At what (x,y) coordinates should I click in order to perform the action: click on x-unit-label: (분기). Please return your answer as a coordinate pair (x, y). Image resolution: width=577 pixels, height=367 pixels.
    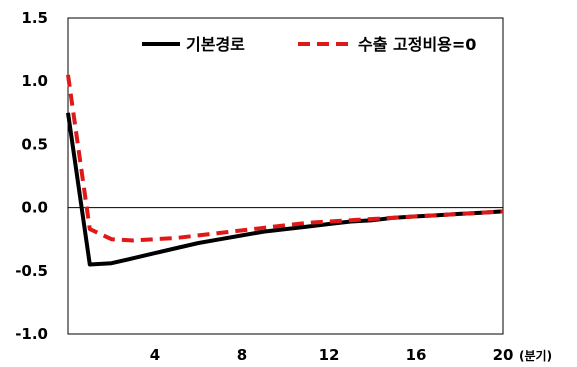
    Looking at the image, I should click on (535, 355).